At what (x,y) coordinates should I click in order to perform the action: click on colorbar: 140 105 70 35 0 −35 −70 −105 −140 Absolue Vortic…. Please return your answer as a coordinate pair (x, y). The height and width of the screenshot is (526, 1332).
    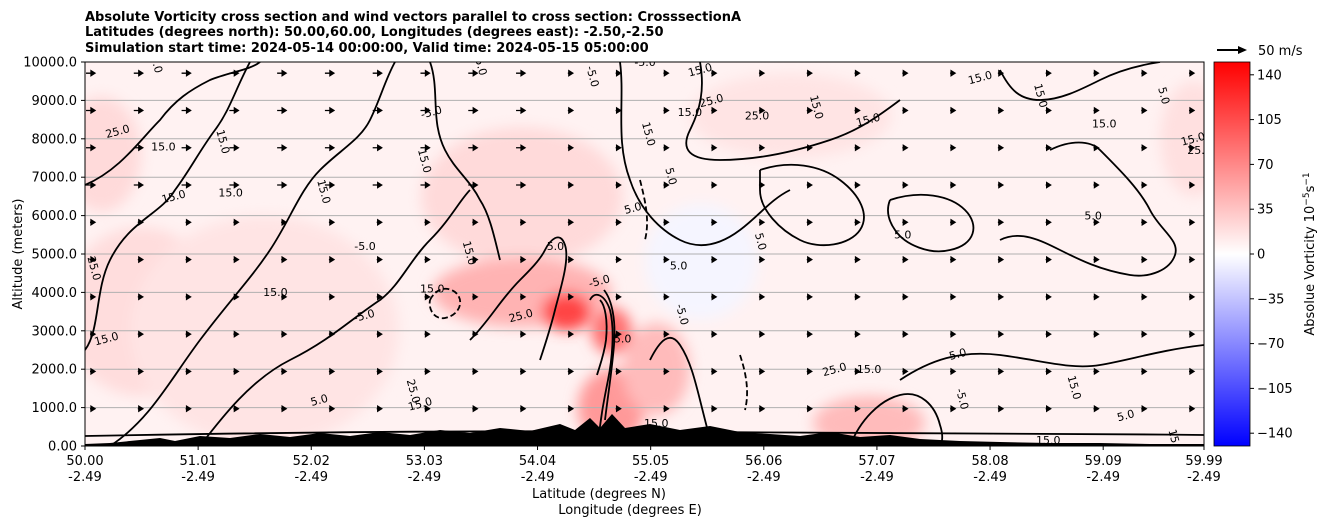
    Looking at the image, I should click on (1265, 254).